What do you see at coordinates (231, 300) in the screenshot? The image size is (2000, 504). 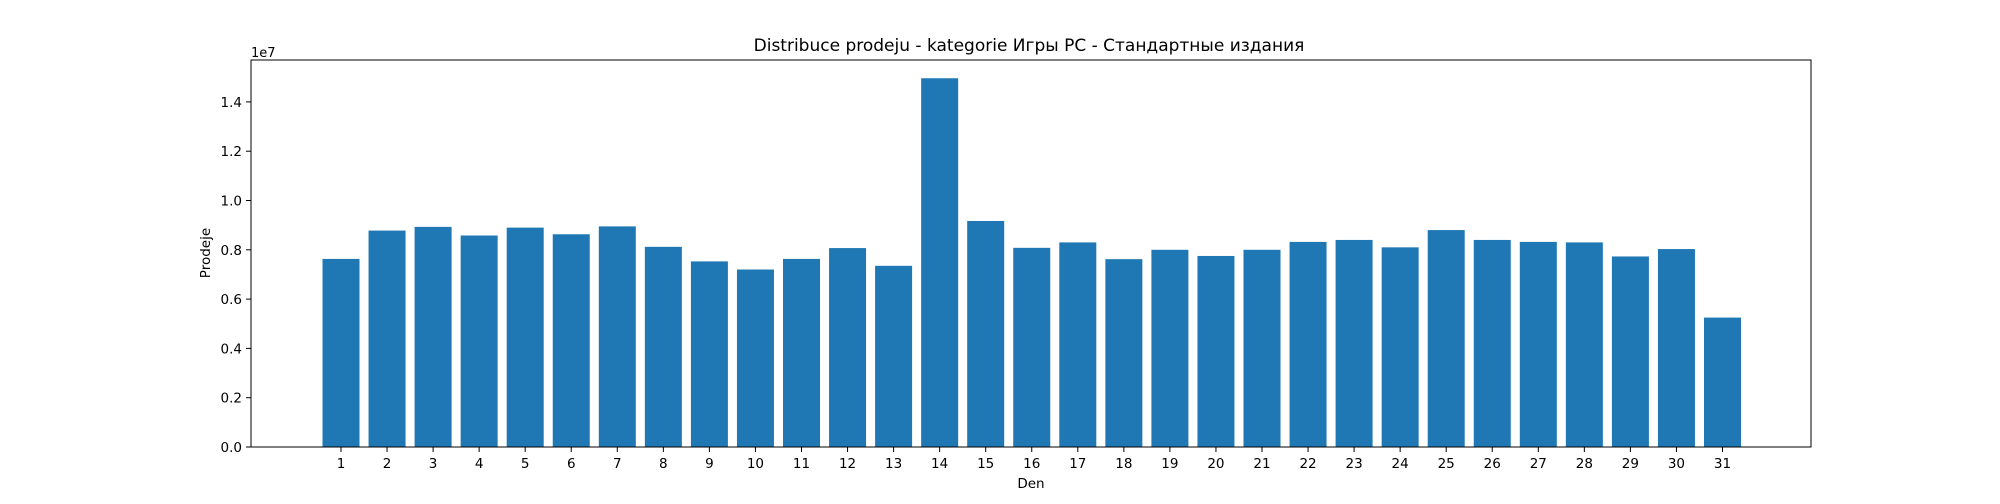 I see `y-tick-label: 0.6` at bounding box center [231, 300].